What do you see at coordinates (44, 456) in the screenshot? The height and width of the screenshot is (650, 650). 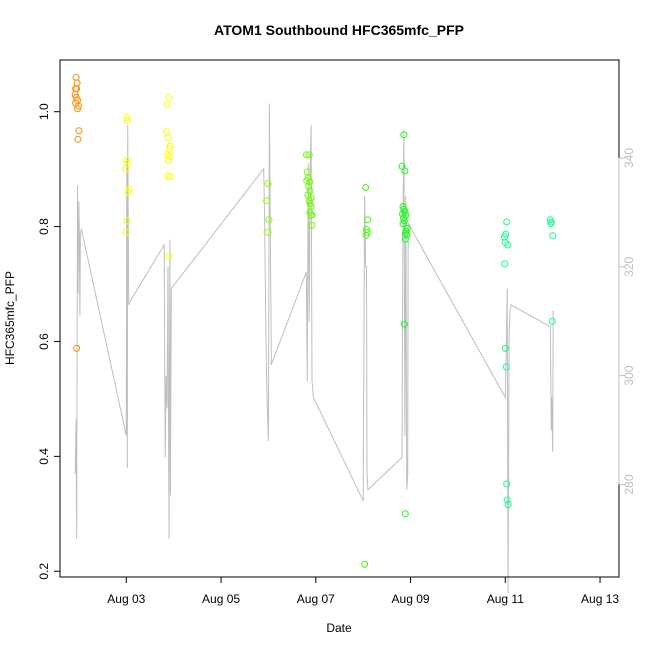 I see `y-tick-label-1: 0.4` at bounding box center [44, 456].